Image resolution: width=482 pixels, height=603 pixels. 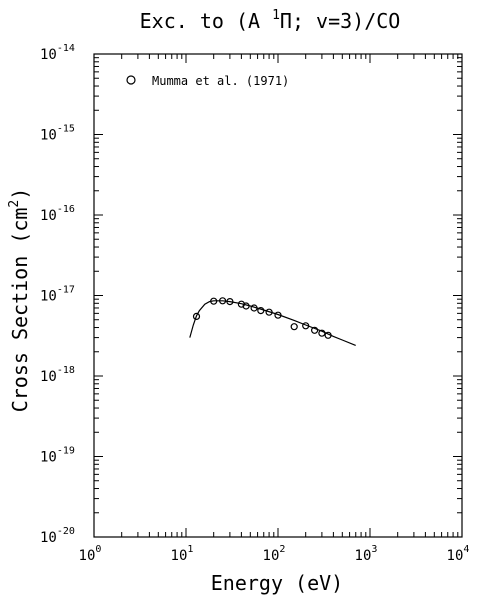 I want to click on y-tick-label: 10-14, so click(x=57, y=53).